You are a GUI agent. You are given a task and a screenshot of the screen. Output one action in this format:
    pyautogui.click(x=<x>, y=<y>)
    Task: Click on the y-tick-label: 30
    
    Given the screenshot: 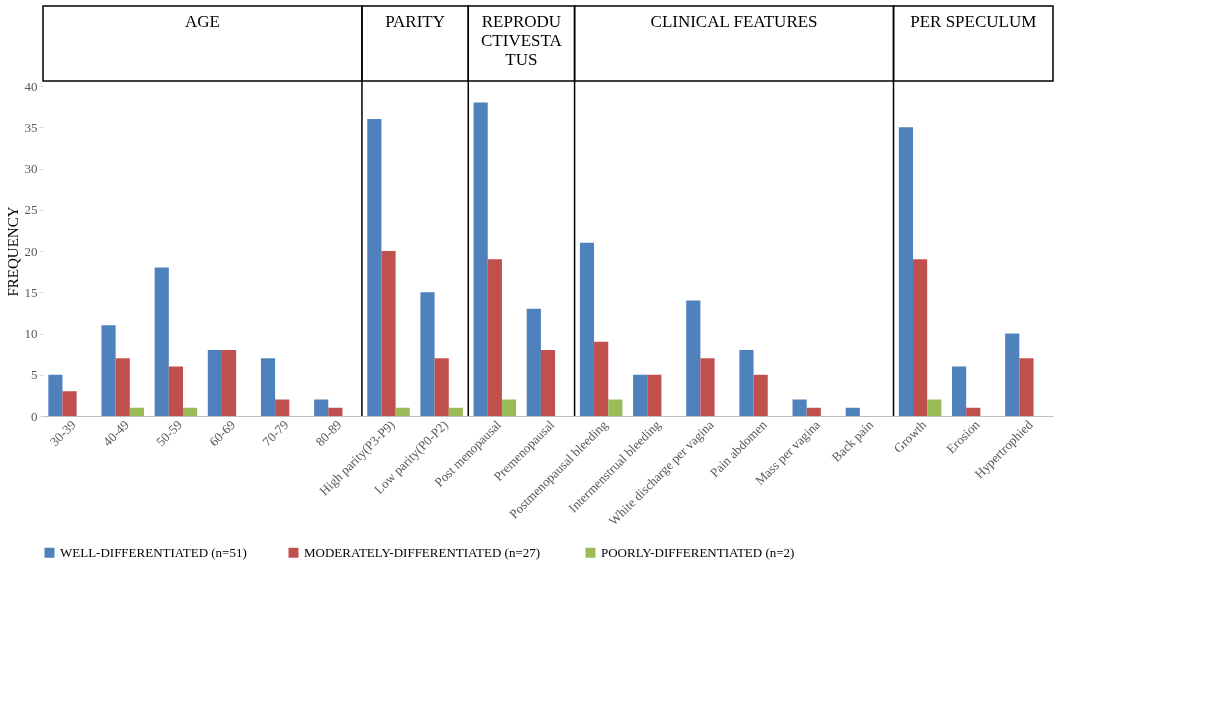 What is the action you would take?
    pyautogui.click(x=31, y=168)
    